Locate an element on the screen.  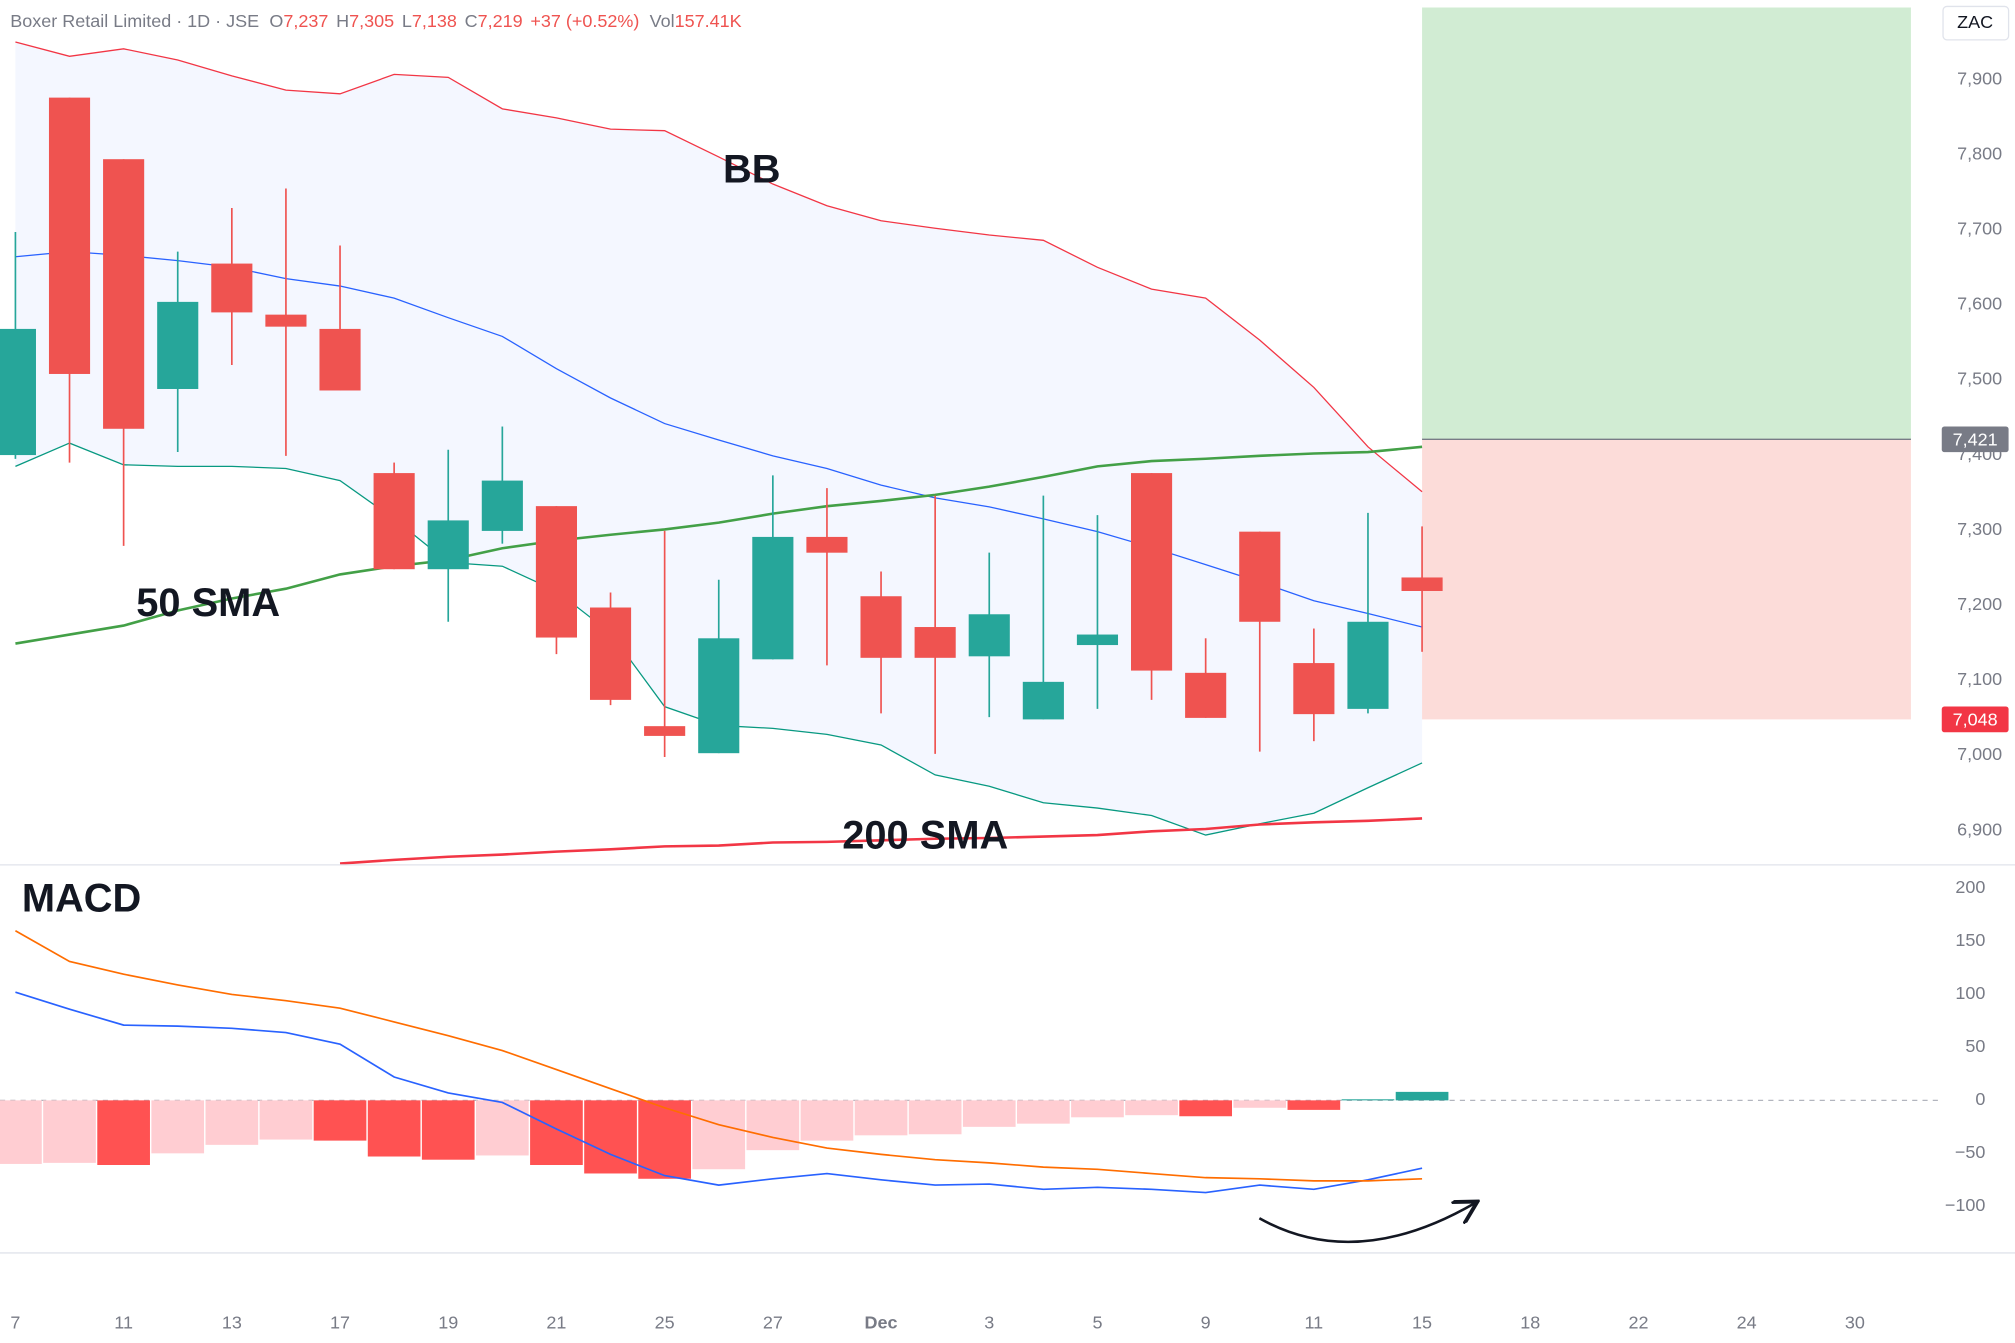
x-tick-label: 5 is located at coordinates (1097, 1322).